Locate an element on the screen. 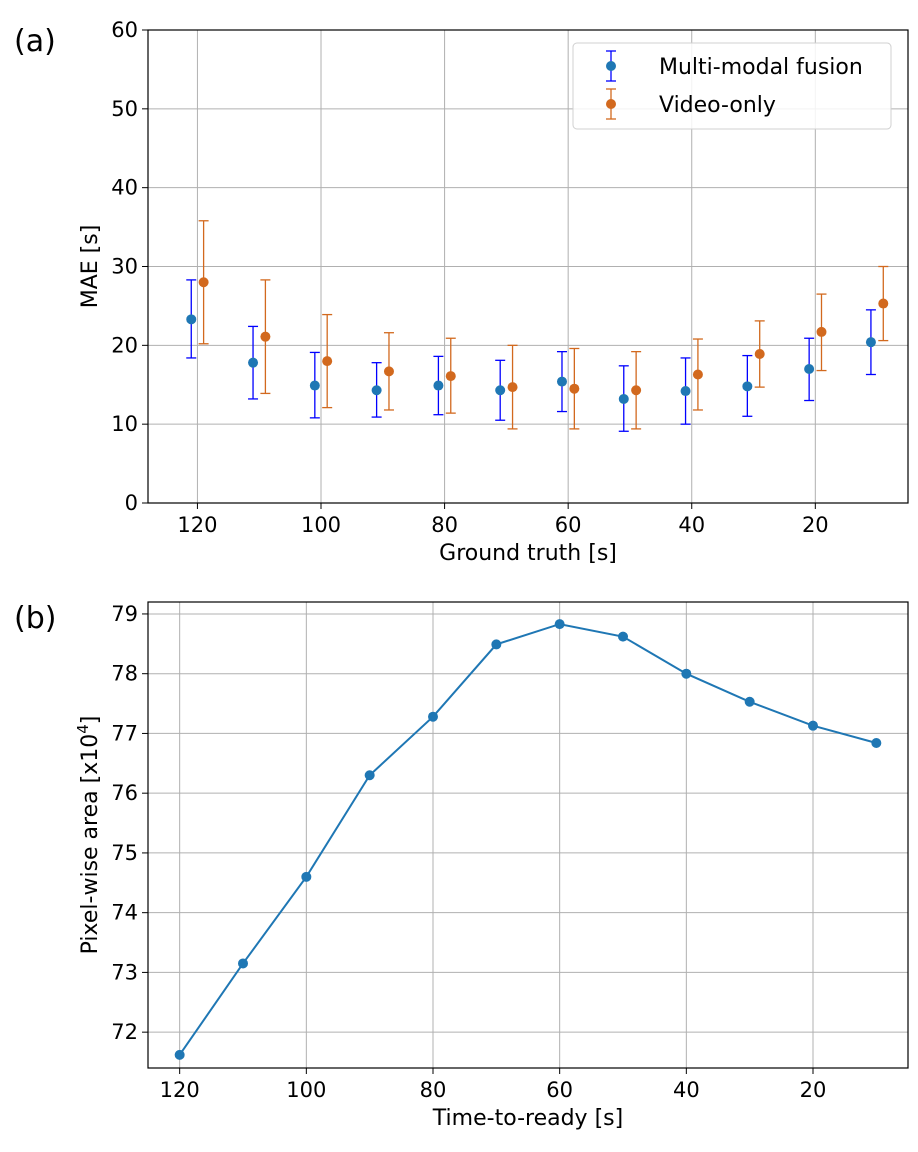 The image size is (918, 1152). y-axis-label: MAE [s] is located at coordinates (90, 267).